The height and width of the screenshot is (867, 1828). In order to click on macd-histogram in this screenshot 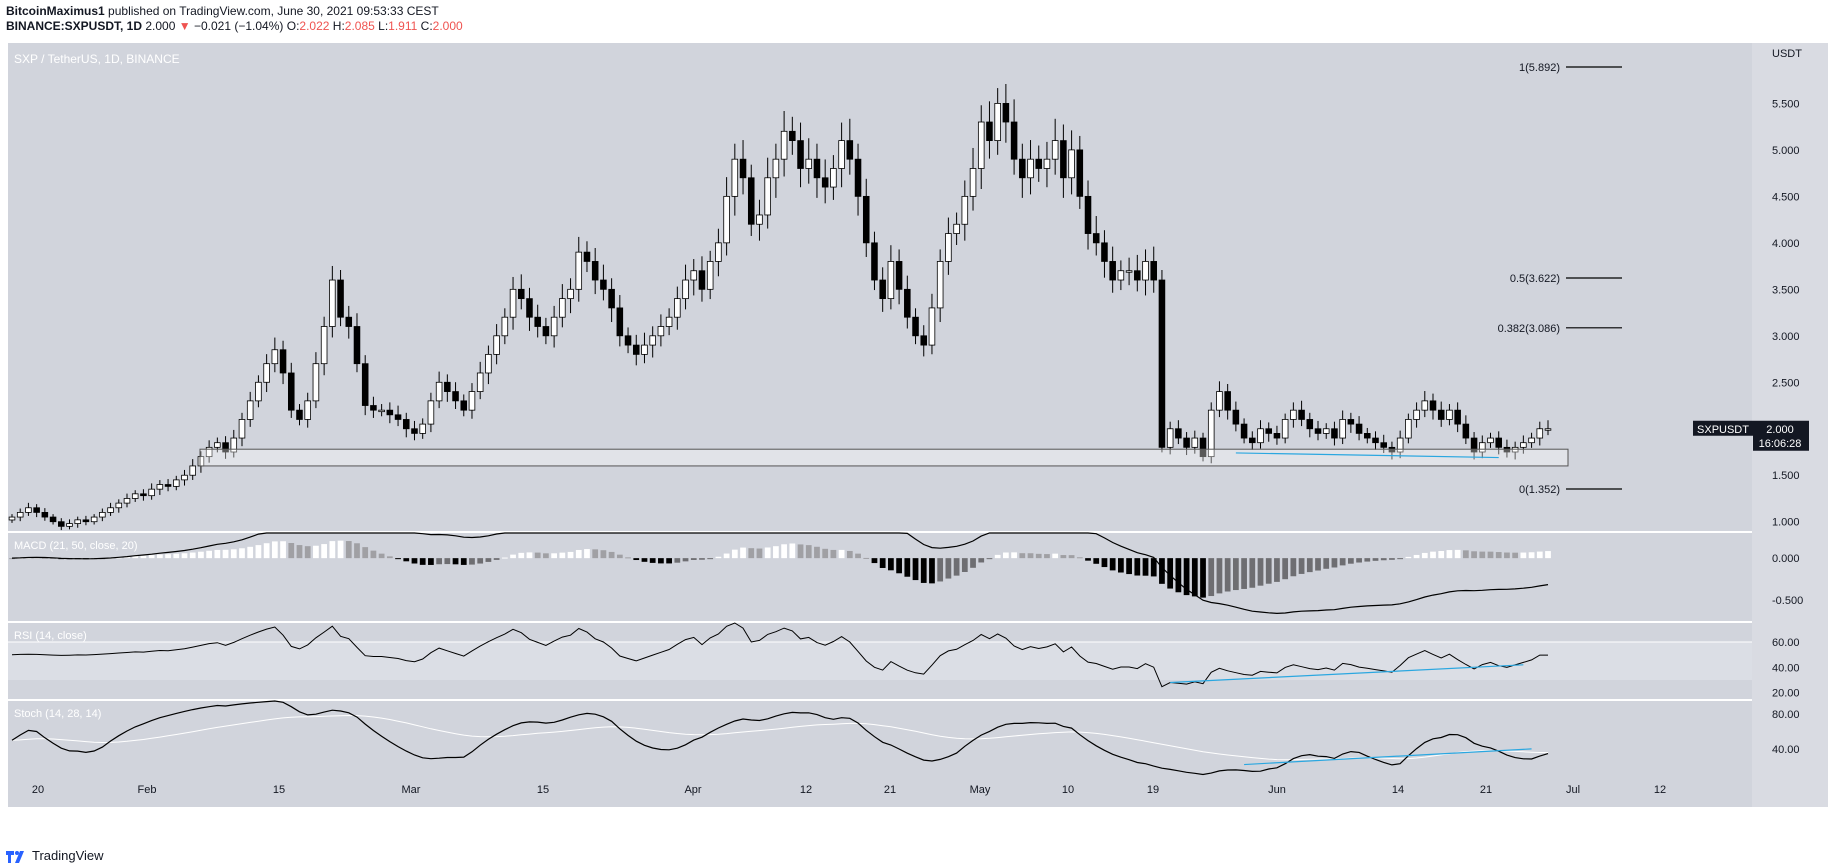, I will do `click(780, 569)`.